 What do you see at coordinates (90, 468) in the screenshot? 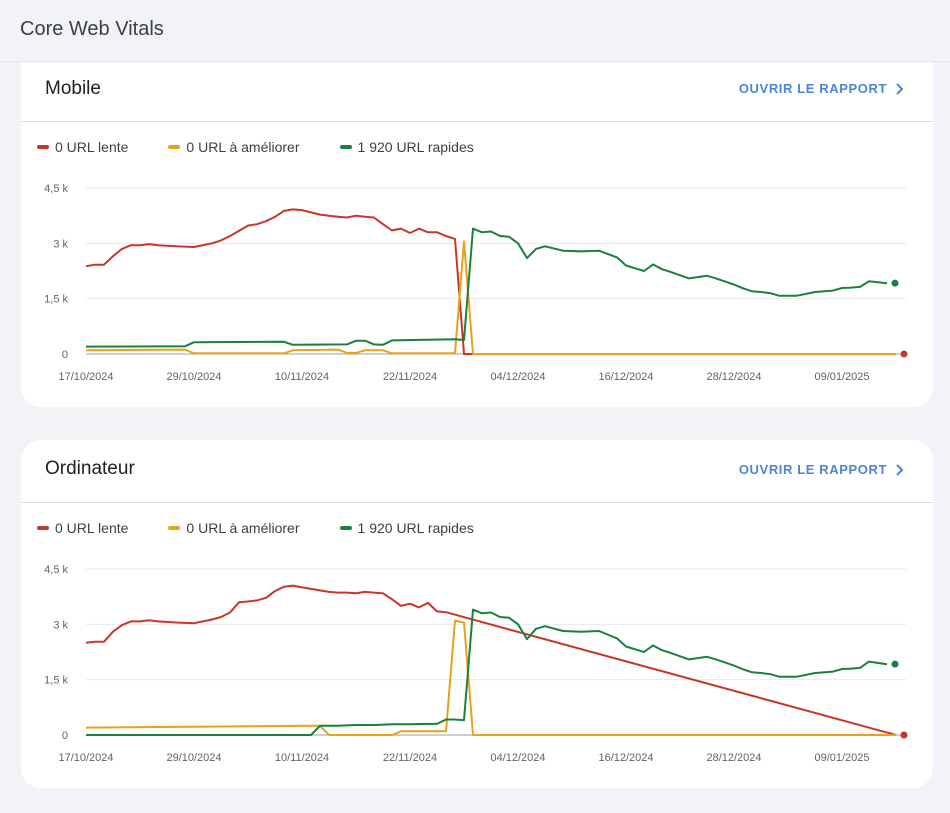
I see `card-title-desktop: Ordinateur` at bounding box center [90, 468].